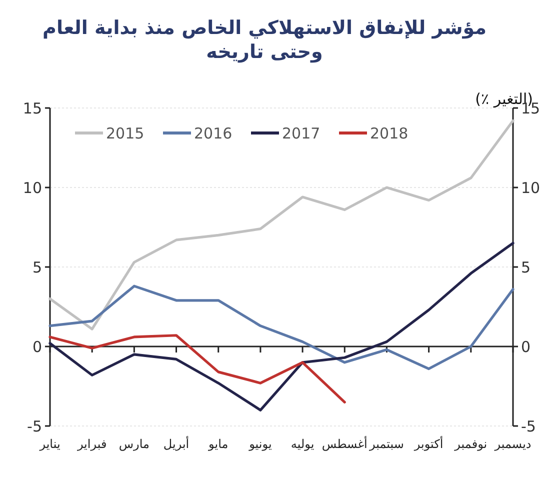  Describe the element at coordinates (302, 444) in the screenshot. I see `x-tick-label: يوليه` at that location.